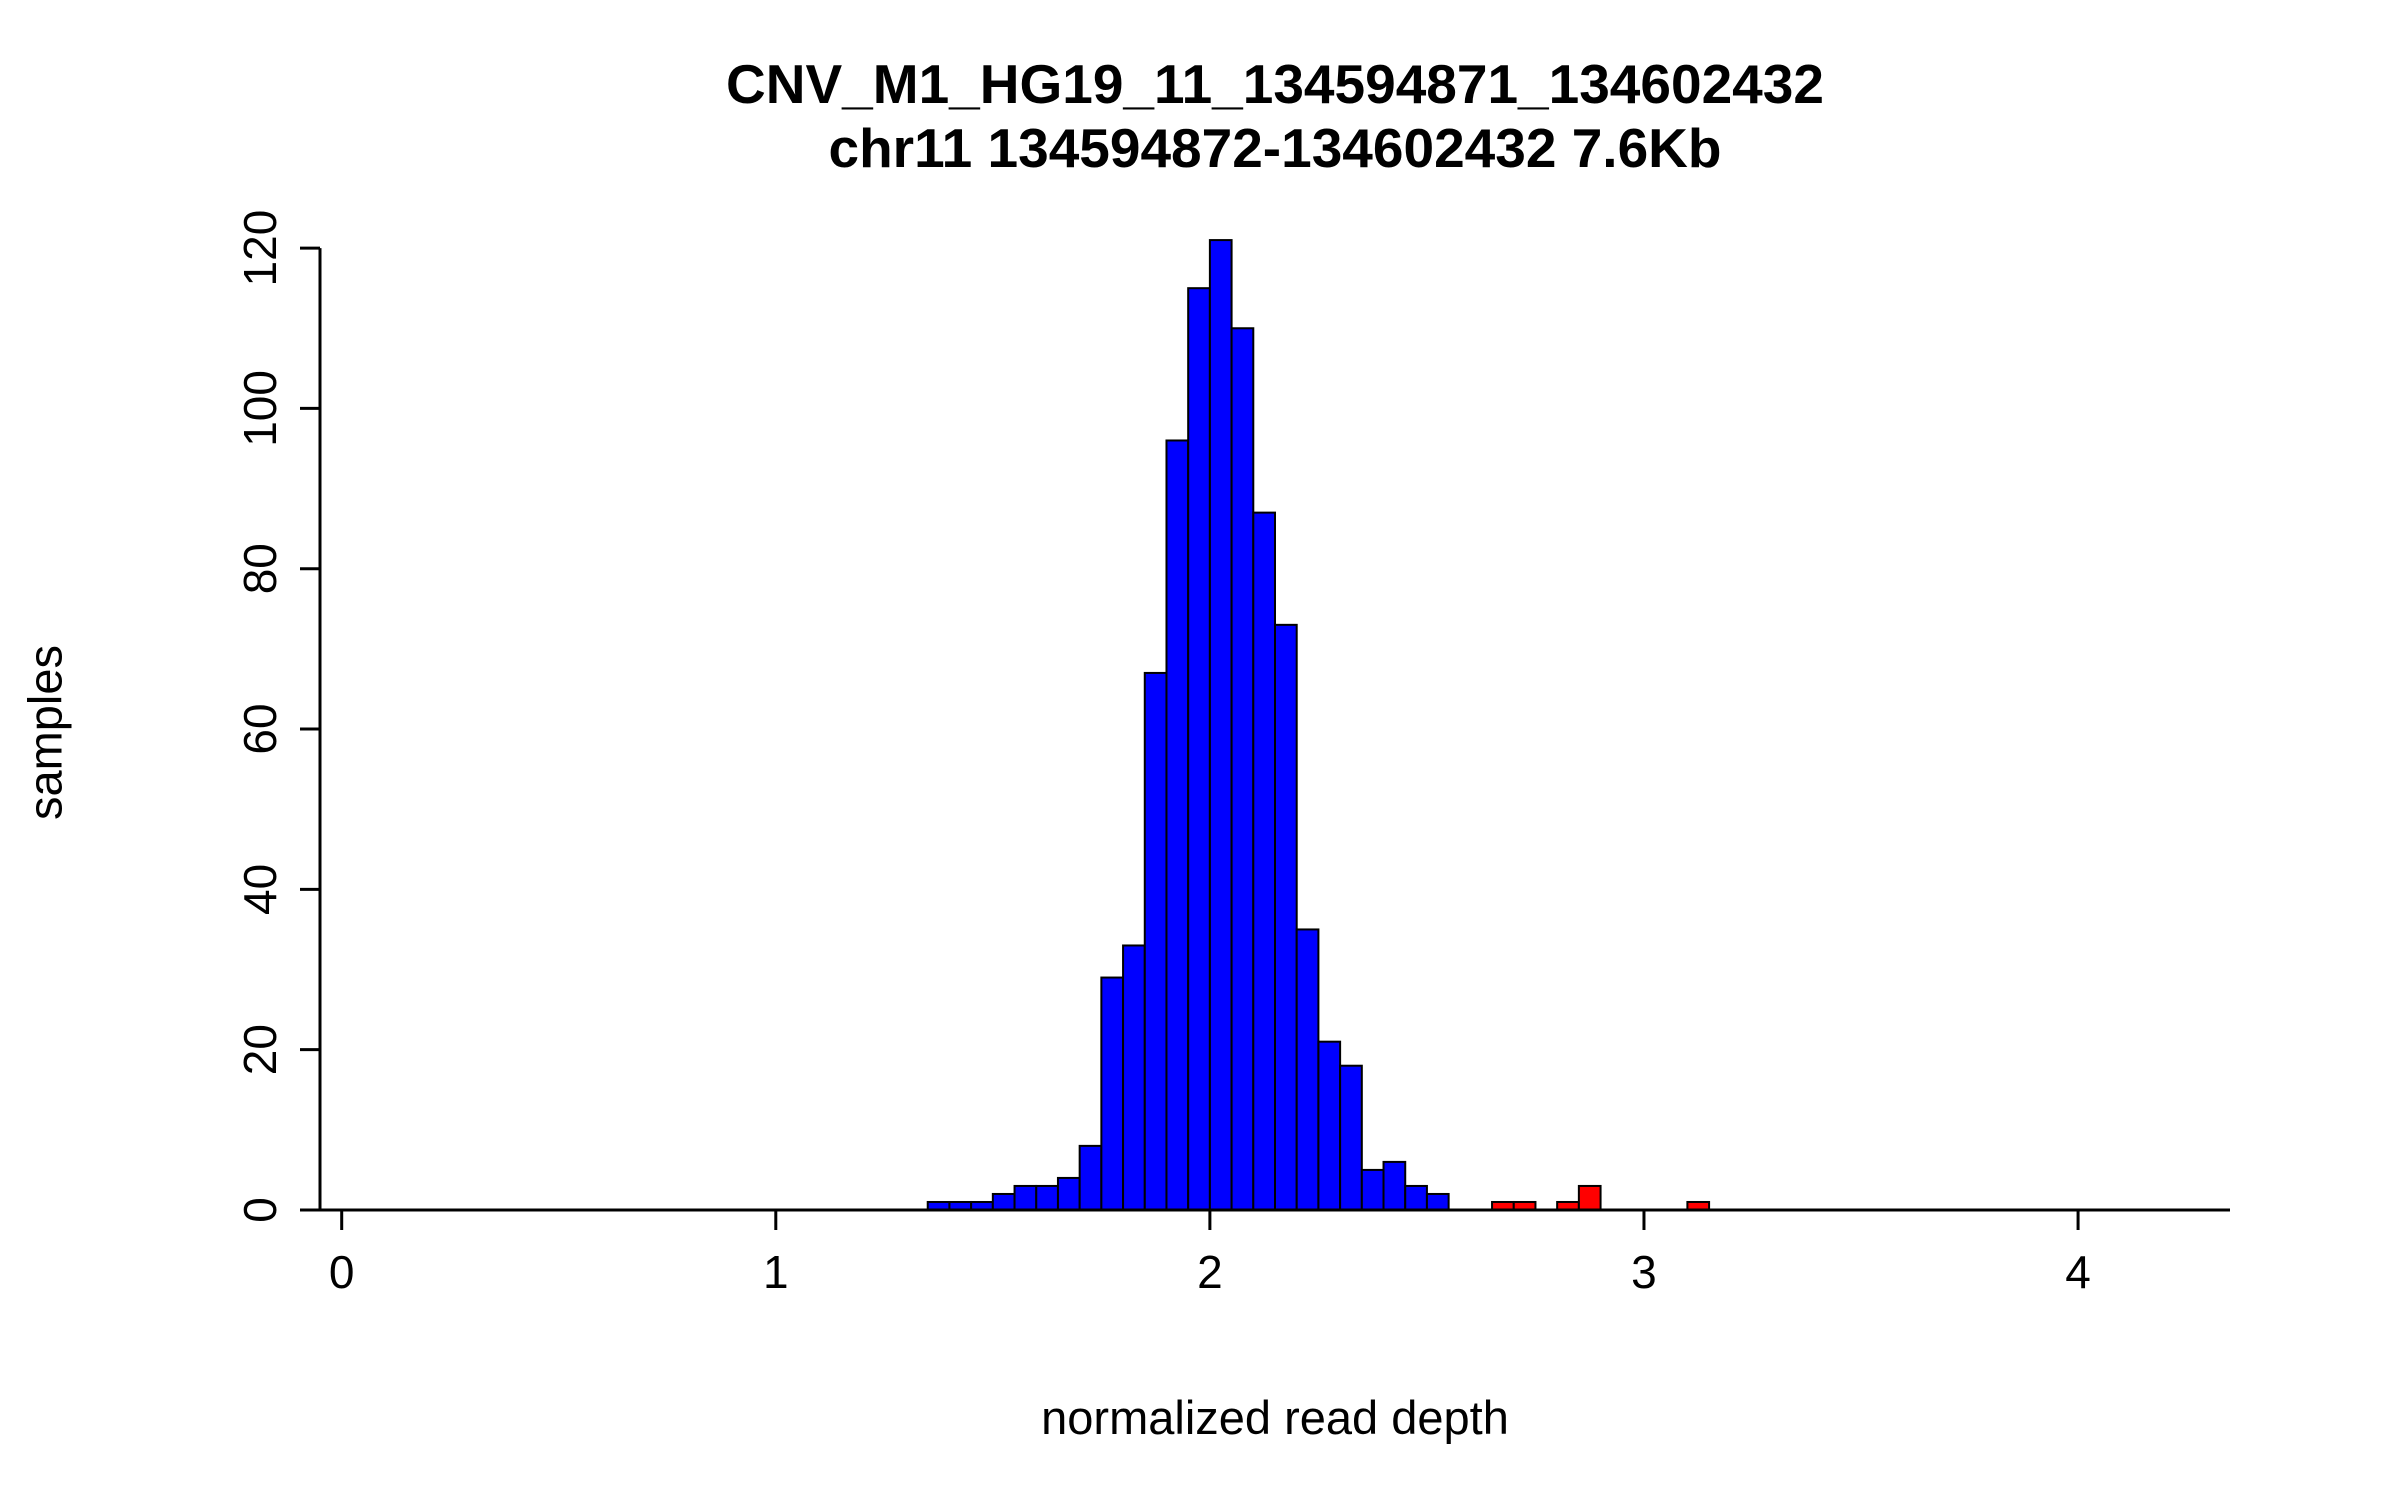 The height and width of the screenshot is (1500, 2400). Describe the element at coordinates (1275, 84) in the screenshot. I see `chart-title: CNV_M1_HG19_11_134594871_134602432` at that location.